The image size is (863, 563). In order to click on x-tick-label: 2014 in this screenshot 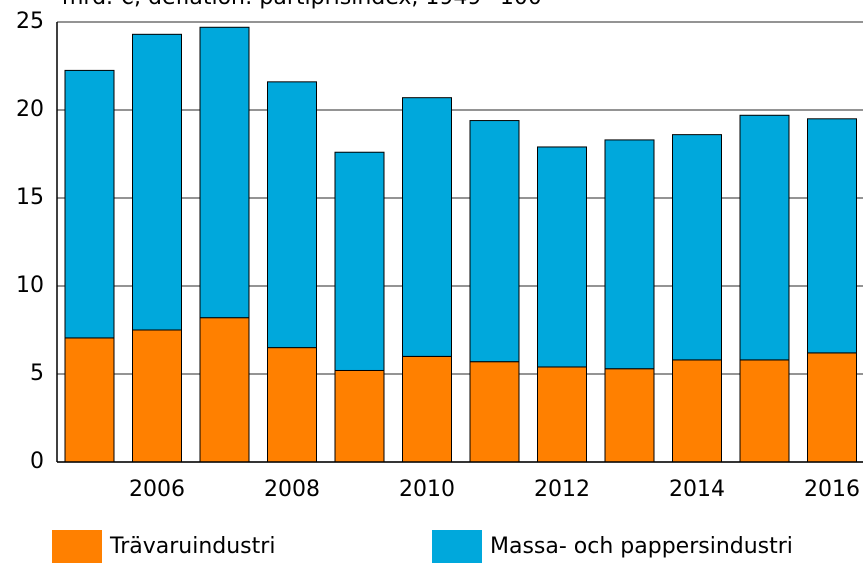, I will do `click(697, 489)`.